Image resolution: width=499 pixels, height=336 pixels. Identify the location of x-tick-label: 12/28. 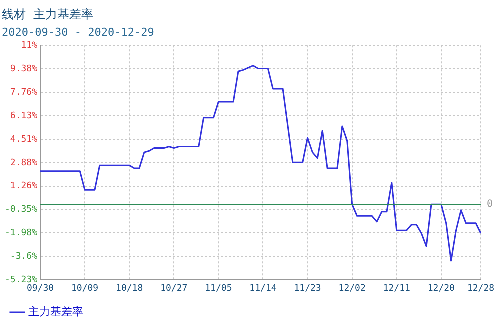
(481, 289).